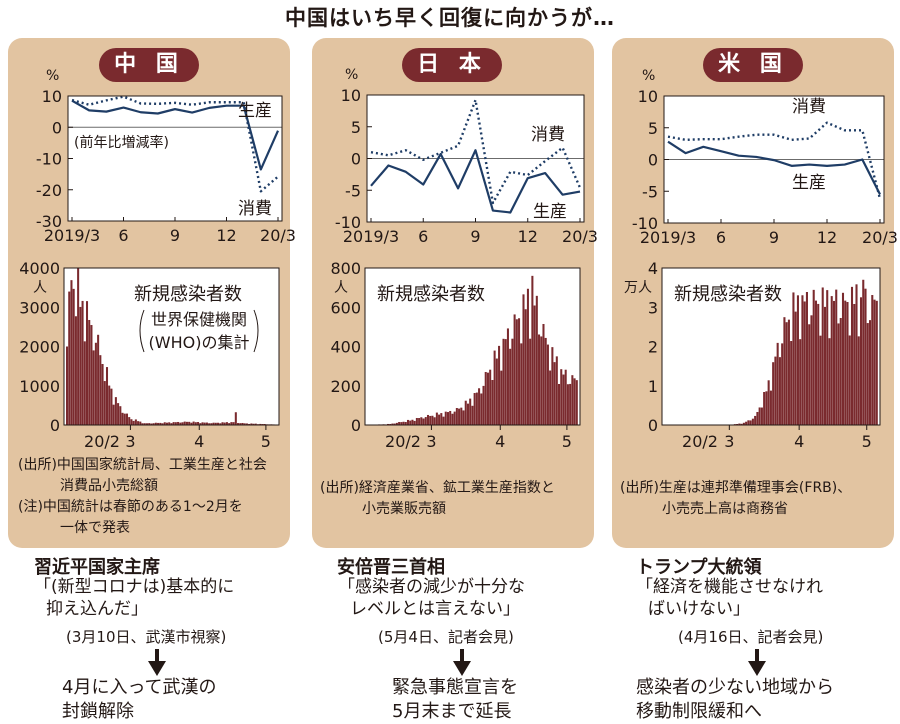  Describe the element at coordinates (827, 237) in the screenshot. I see `us-econ-x-tick-label: 12` at that location.